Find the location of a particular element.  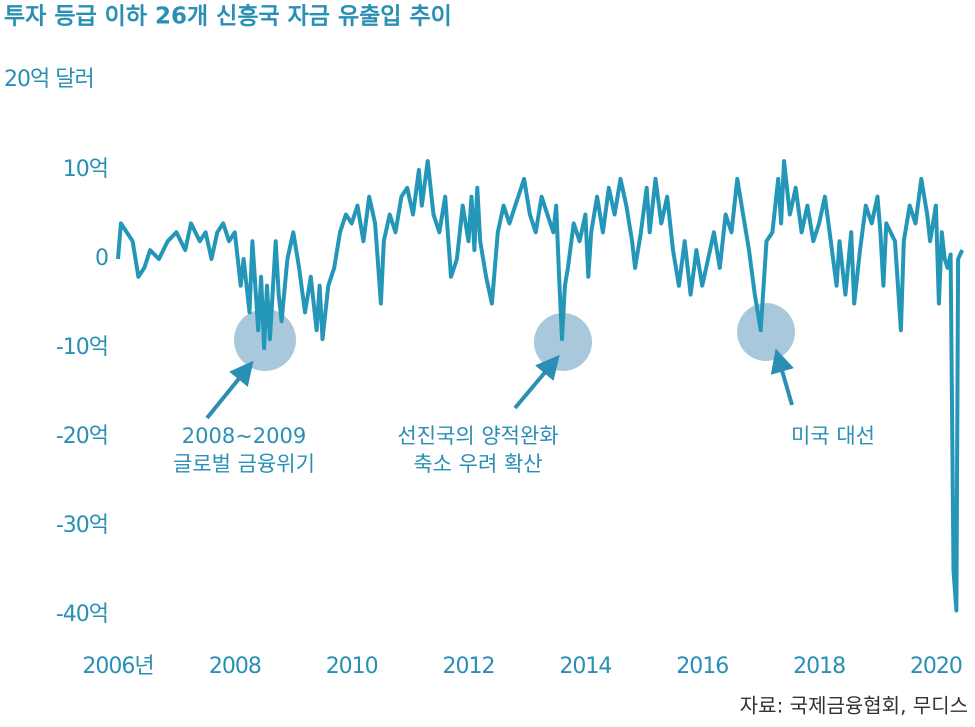

highlight-circle is located at coordinates (766, 332).